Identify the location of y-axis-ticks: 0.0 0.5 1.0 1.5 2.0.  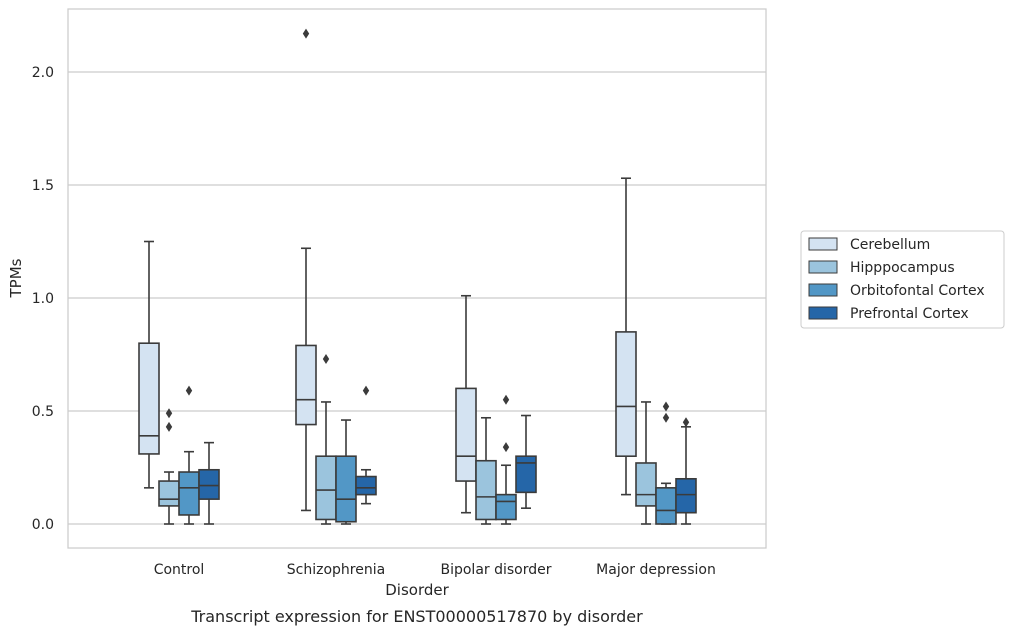
(43, 299).